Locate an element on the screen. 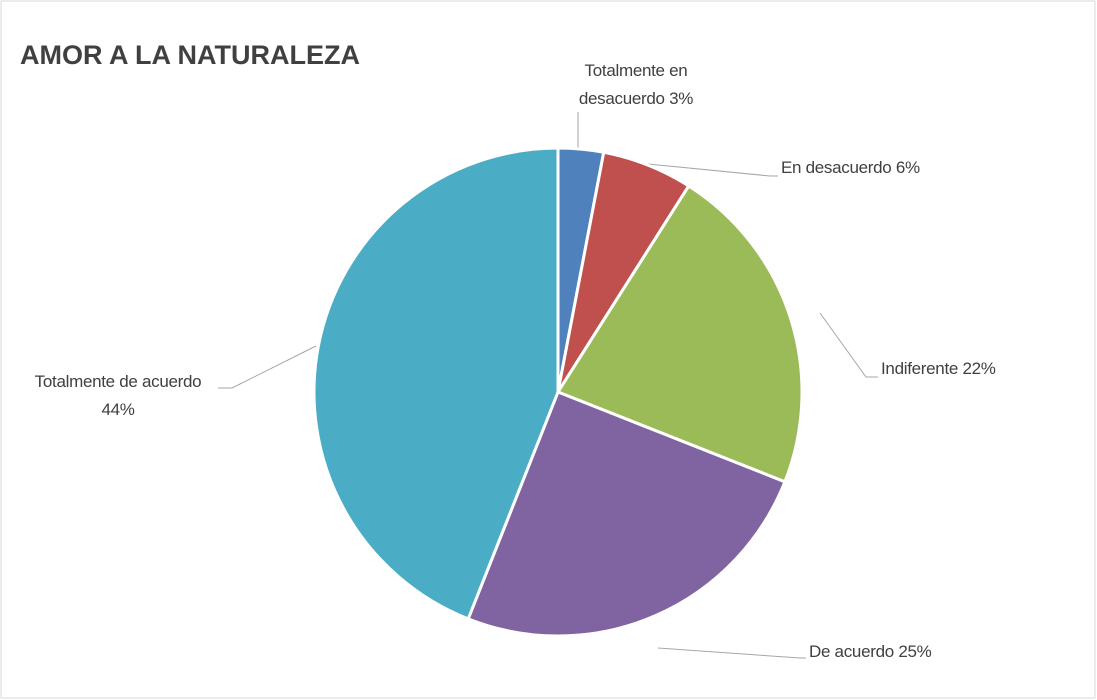 This screenshot has height=700, width=1097. value-label: 6% is located at coordinates (907, 167).